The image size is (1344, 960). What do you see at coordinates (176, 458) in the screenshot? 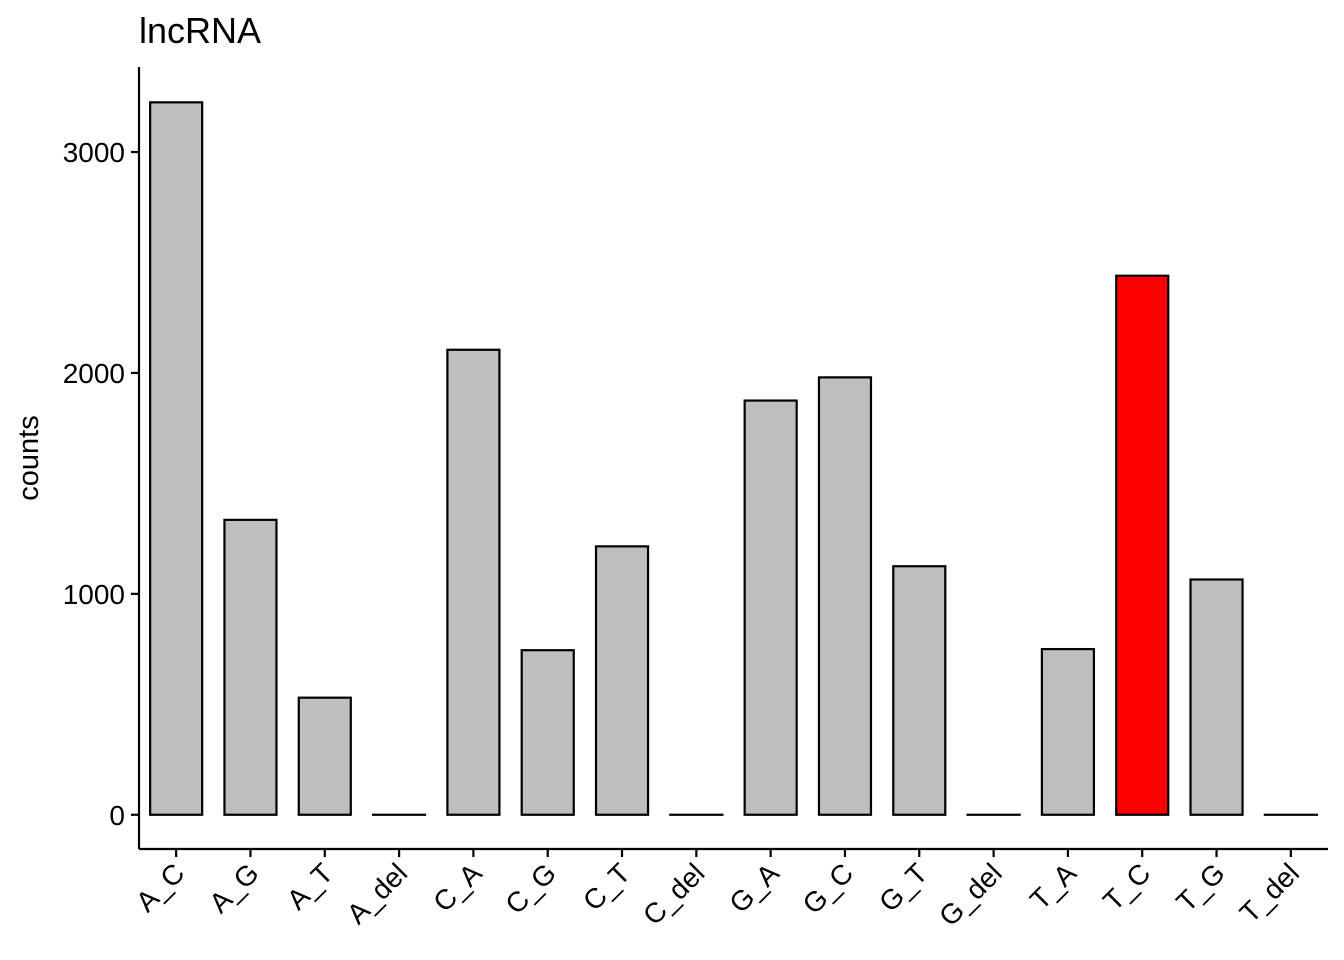
I see `bar-a-c` at bounding box center [176, 458].